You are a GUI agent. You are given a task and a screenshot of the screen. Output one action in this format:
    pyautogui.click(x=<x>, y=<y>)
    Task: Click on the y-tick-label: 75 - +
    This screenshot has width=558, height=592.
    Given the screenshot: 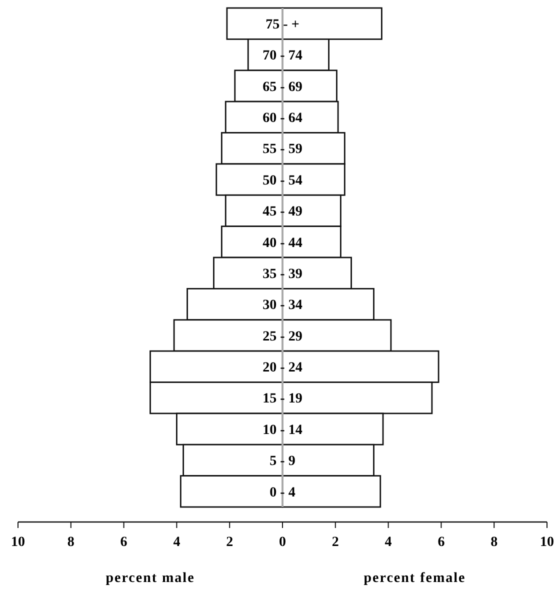 What is the action you would take?
    pyautogui.click(x=283, y=24)
    